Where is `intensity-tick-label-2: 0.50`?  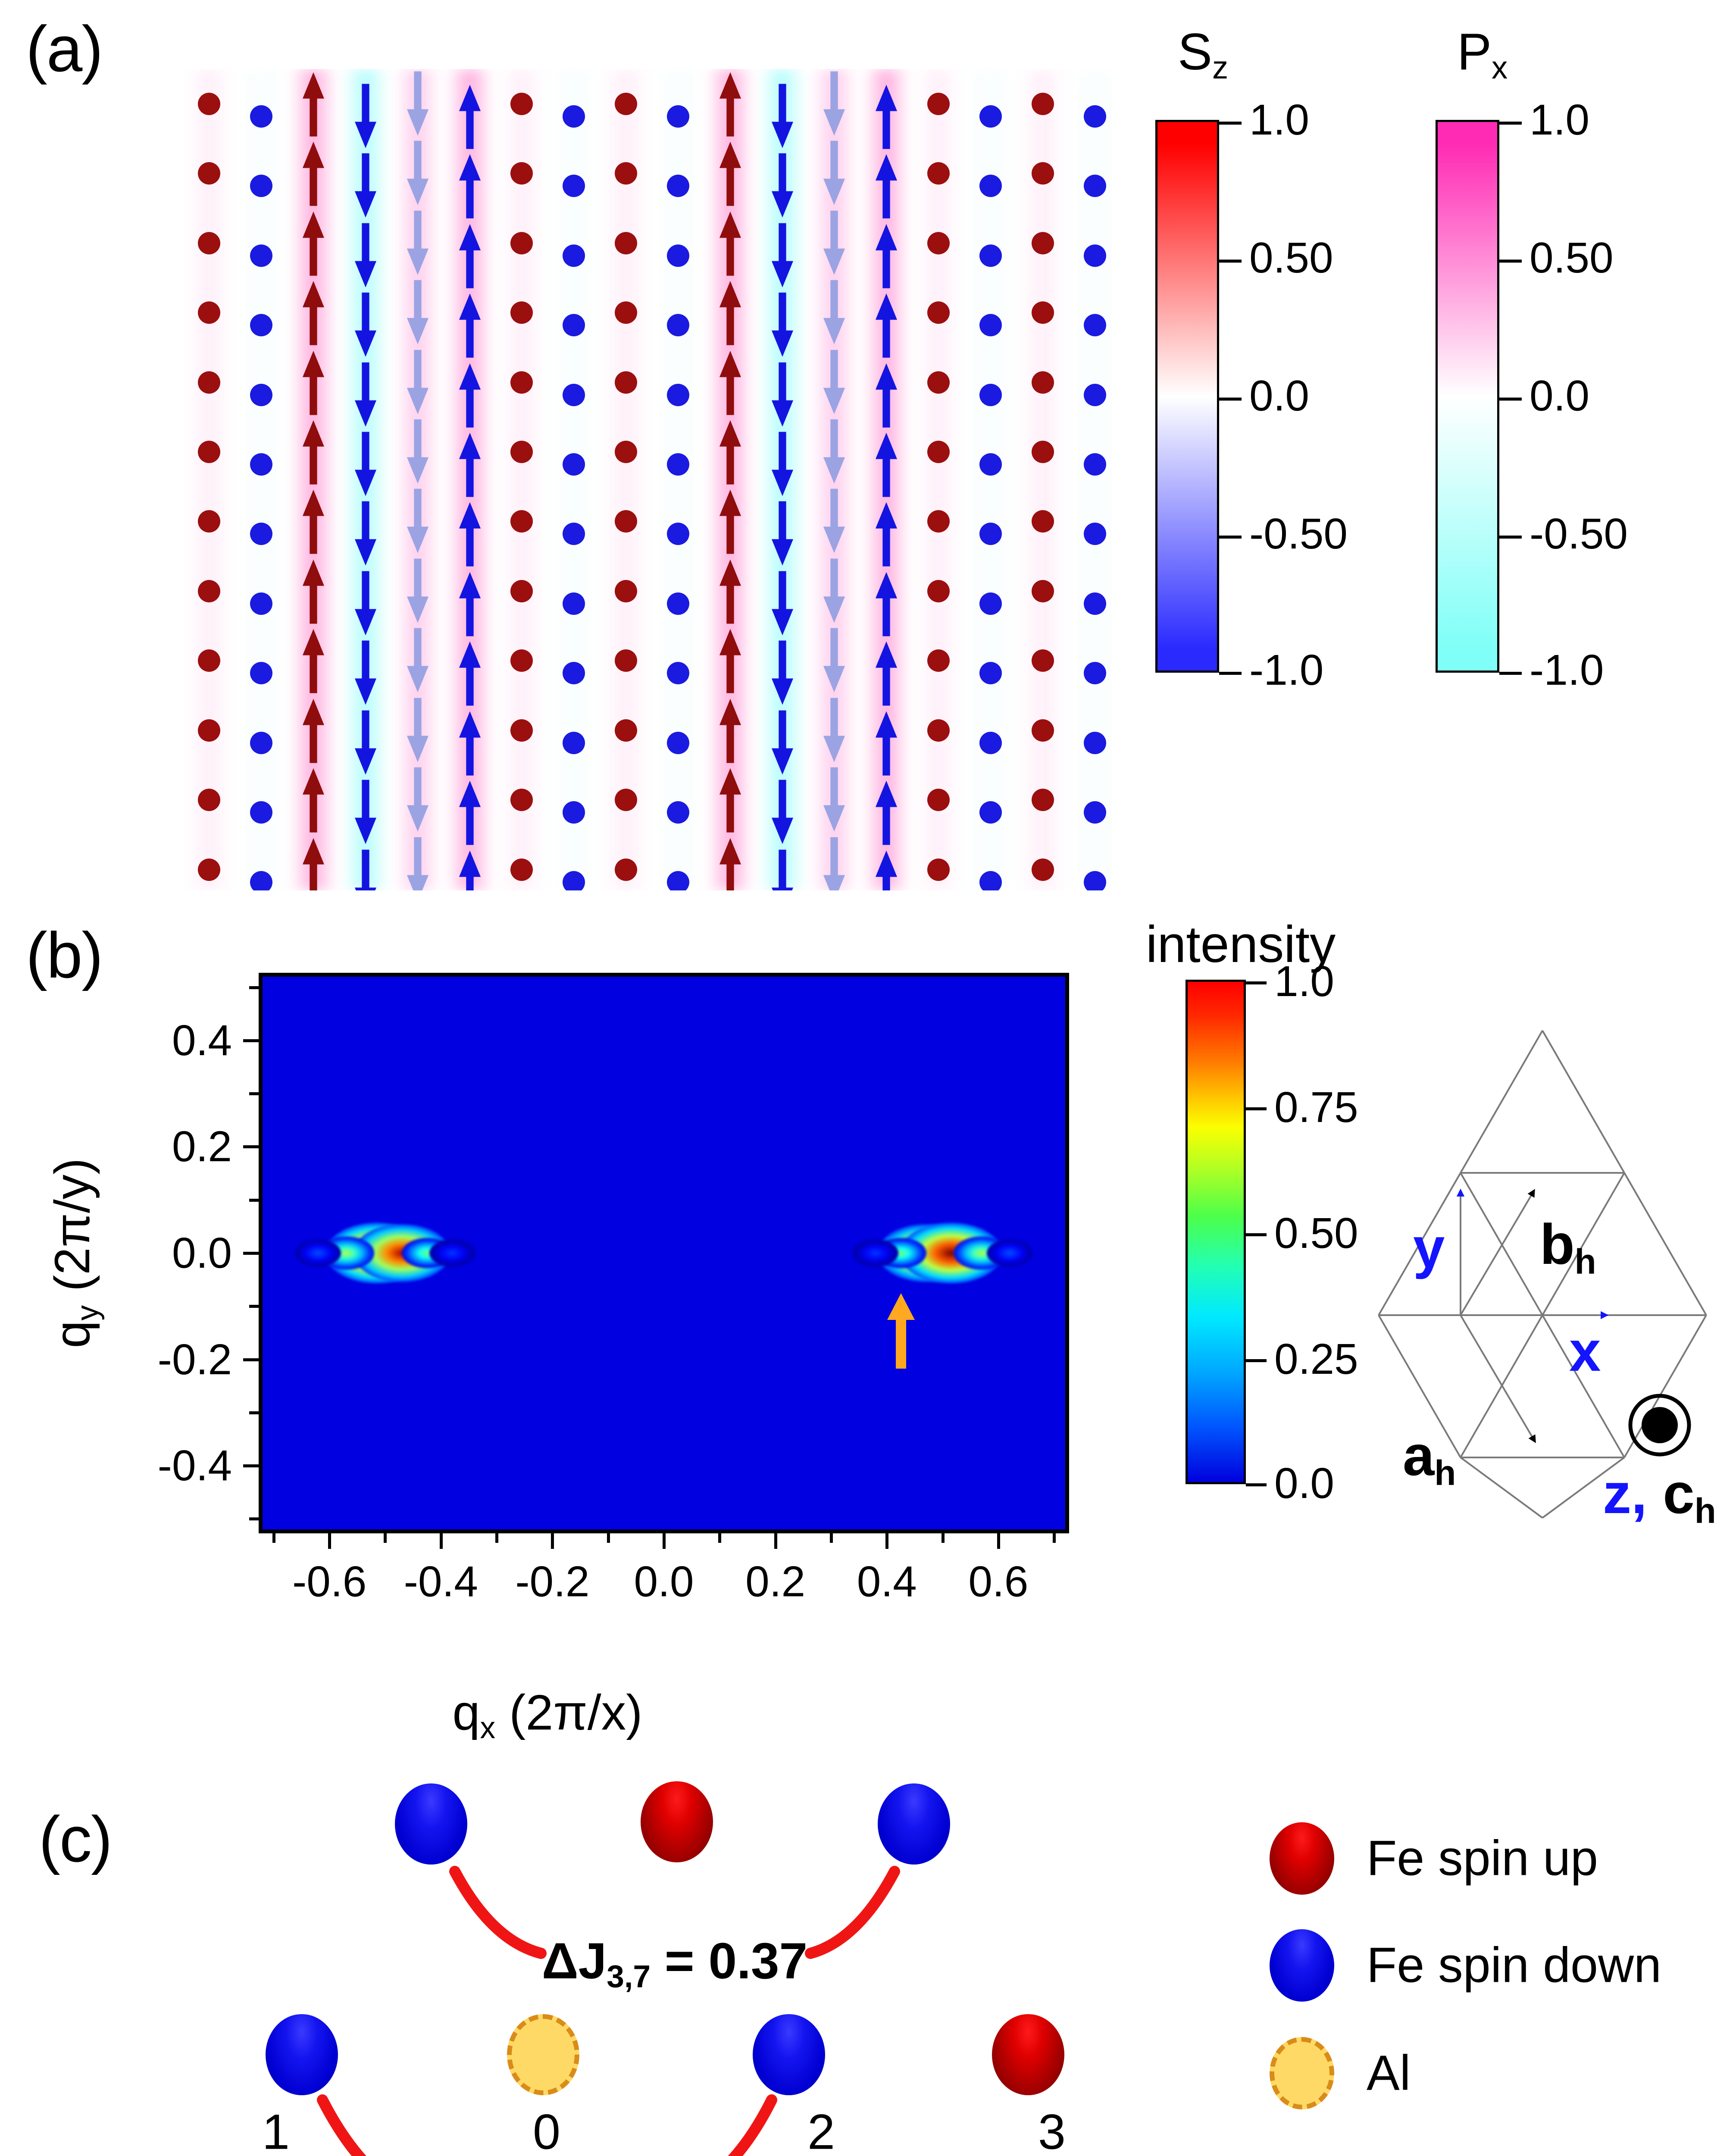
intensity-tick-label-2: 0.50 is located at coordinates (1316, 1233).